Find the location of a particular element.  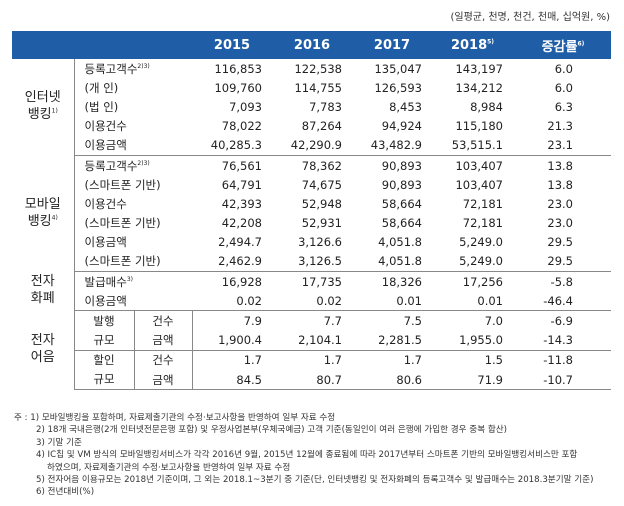

rate-cell: -6.9 is located at coordinates (561, 321).